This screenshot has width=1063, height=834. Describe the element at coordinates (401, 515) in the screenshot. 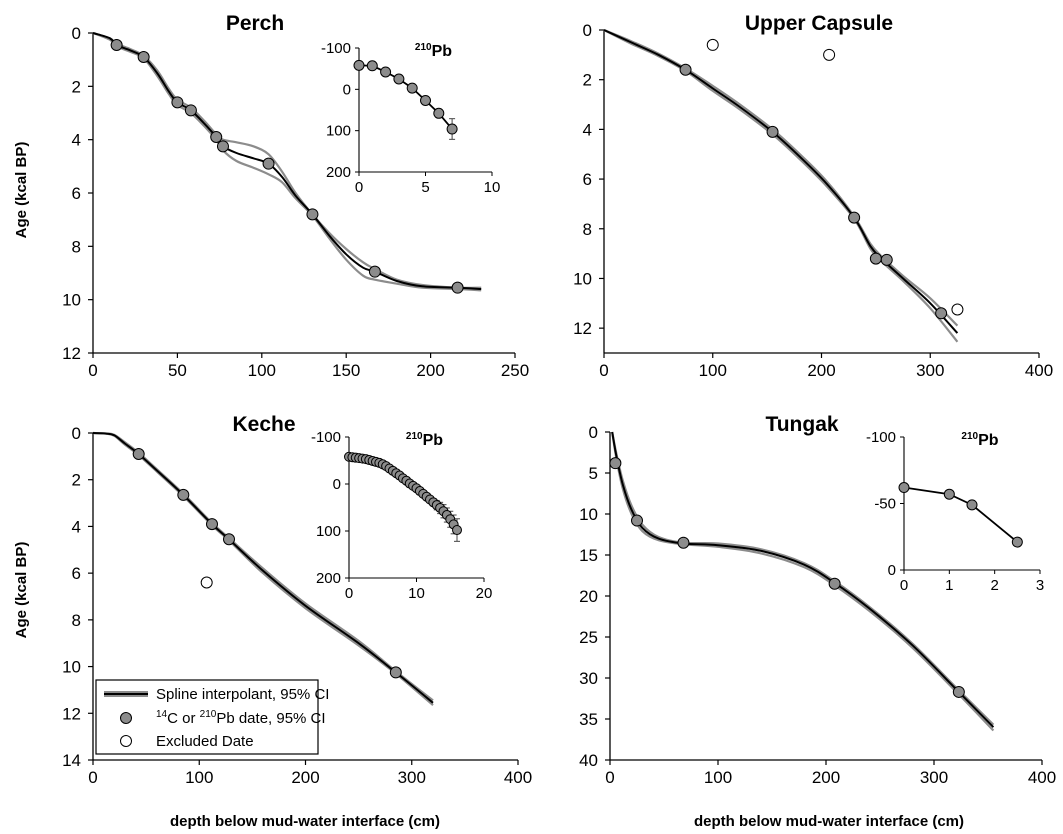

I see `pb210-inset: 0 10 20 -100 0 100 200 210Pb` at that location.